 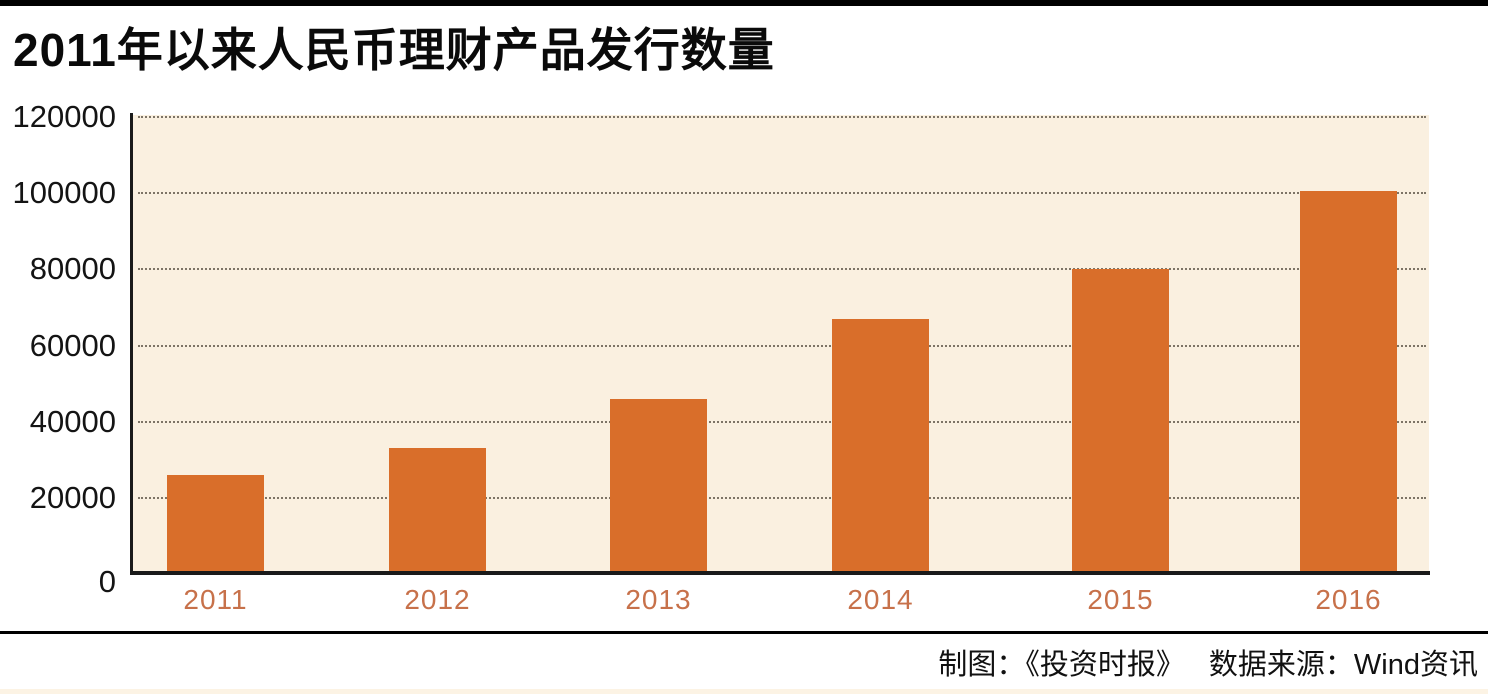 I want to click on top-rule, so click(x=744, y=3).